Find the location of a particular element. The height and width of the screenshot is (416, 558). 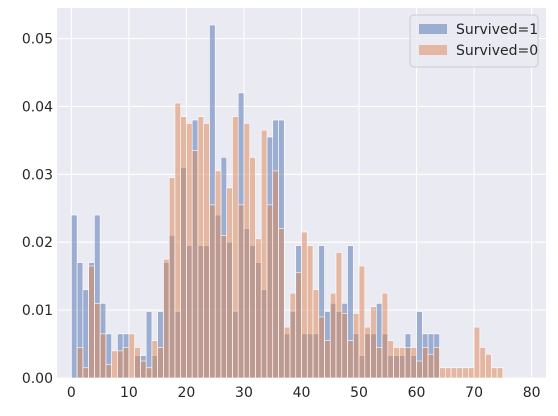

x-tick-label: 50 is located at coordinates (359, 393).